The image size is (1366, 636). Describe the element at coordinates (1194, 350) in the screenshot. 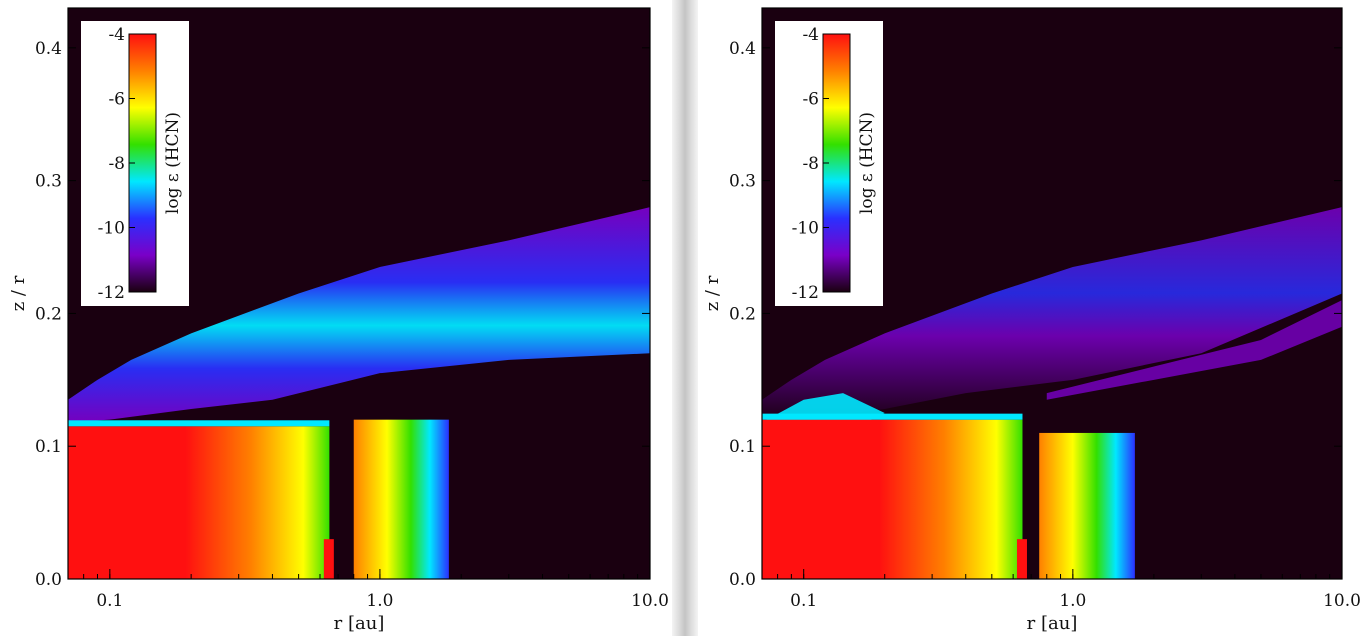

I see `lower-surface-layer` at that location.